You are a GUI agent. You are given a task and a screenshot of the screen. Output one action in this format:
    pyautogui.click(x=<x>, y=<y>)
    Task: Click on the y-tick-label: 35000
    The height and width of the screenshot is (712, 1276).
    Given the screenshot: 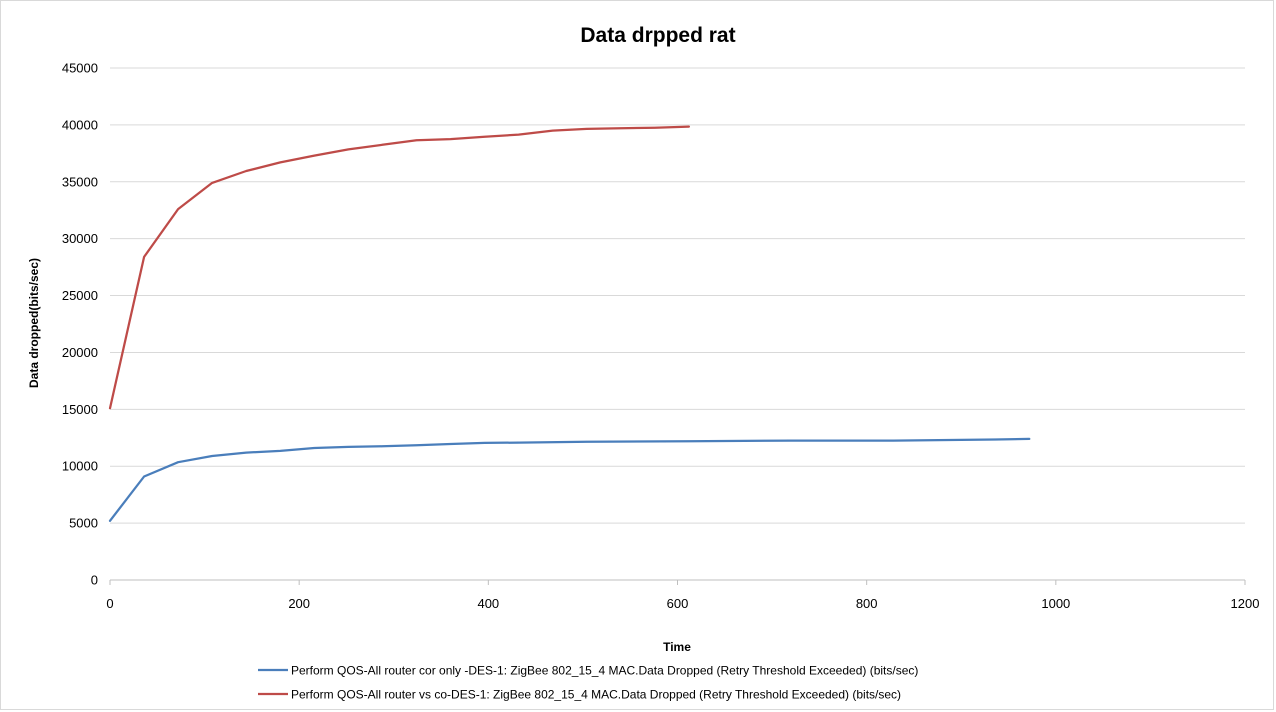 What is the action you would take?
    pyautogui.click(x=80, y=181)
    